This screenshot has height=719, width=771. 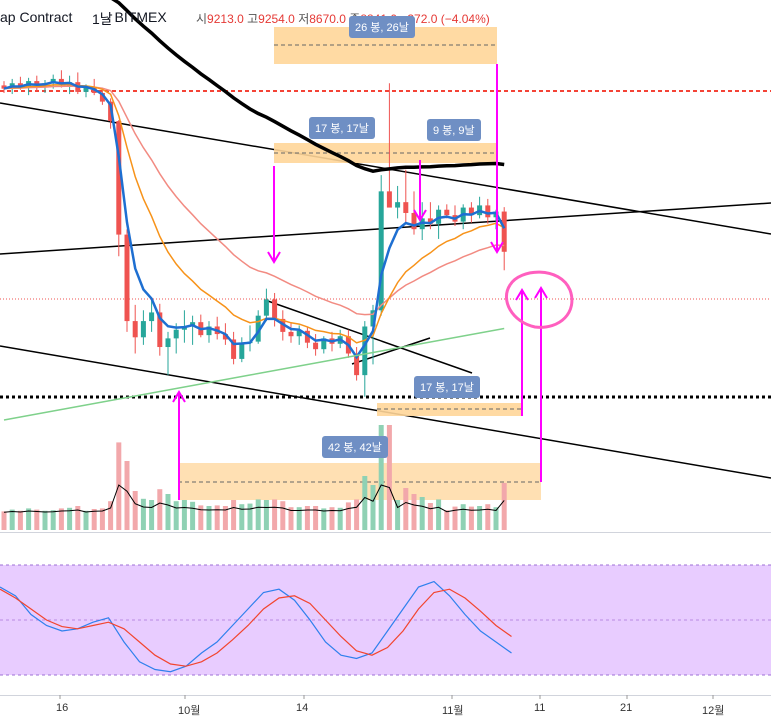 I want to click on low-label: 저, so click(x=304, y=19).